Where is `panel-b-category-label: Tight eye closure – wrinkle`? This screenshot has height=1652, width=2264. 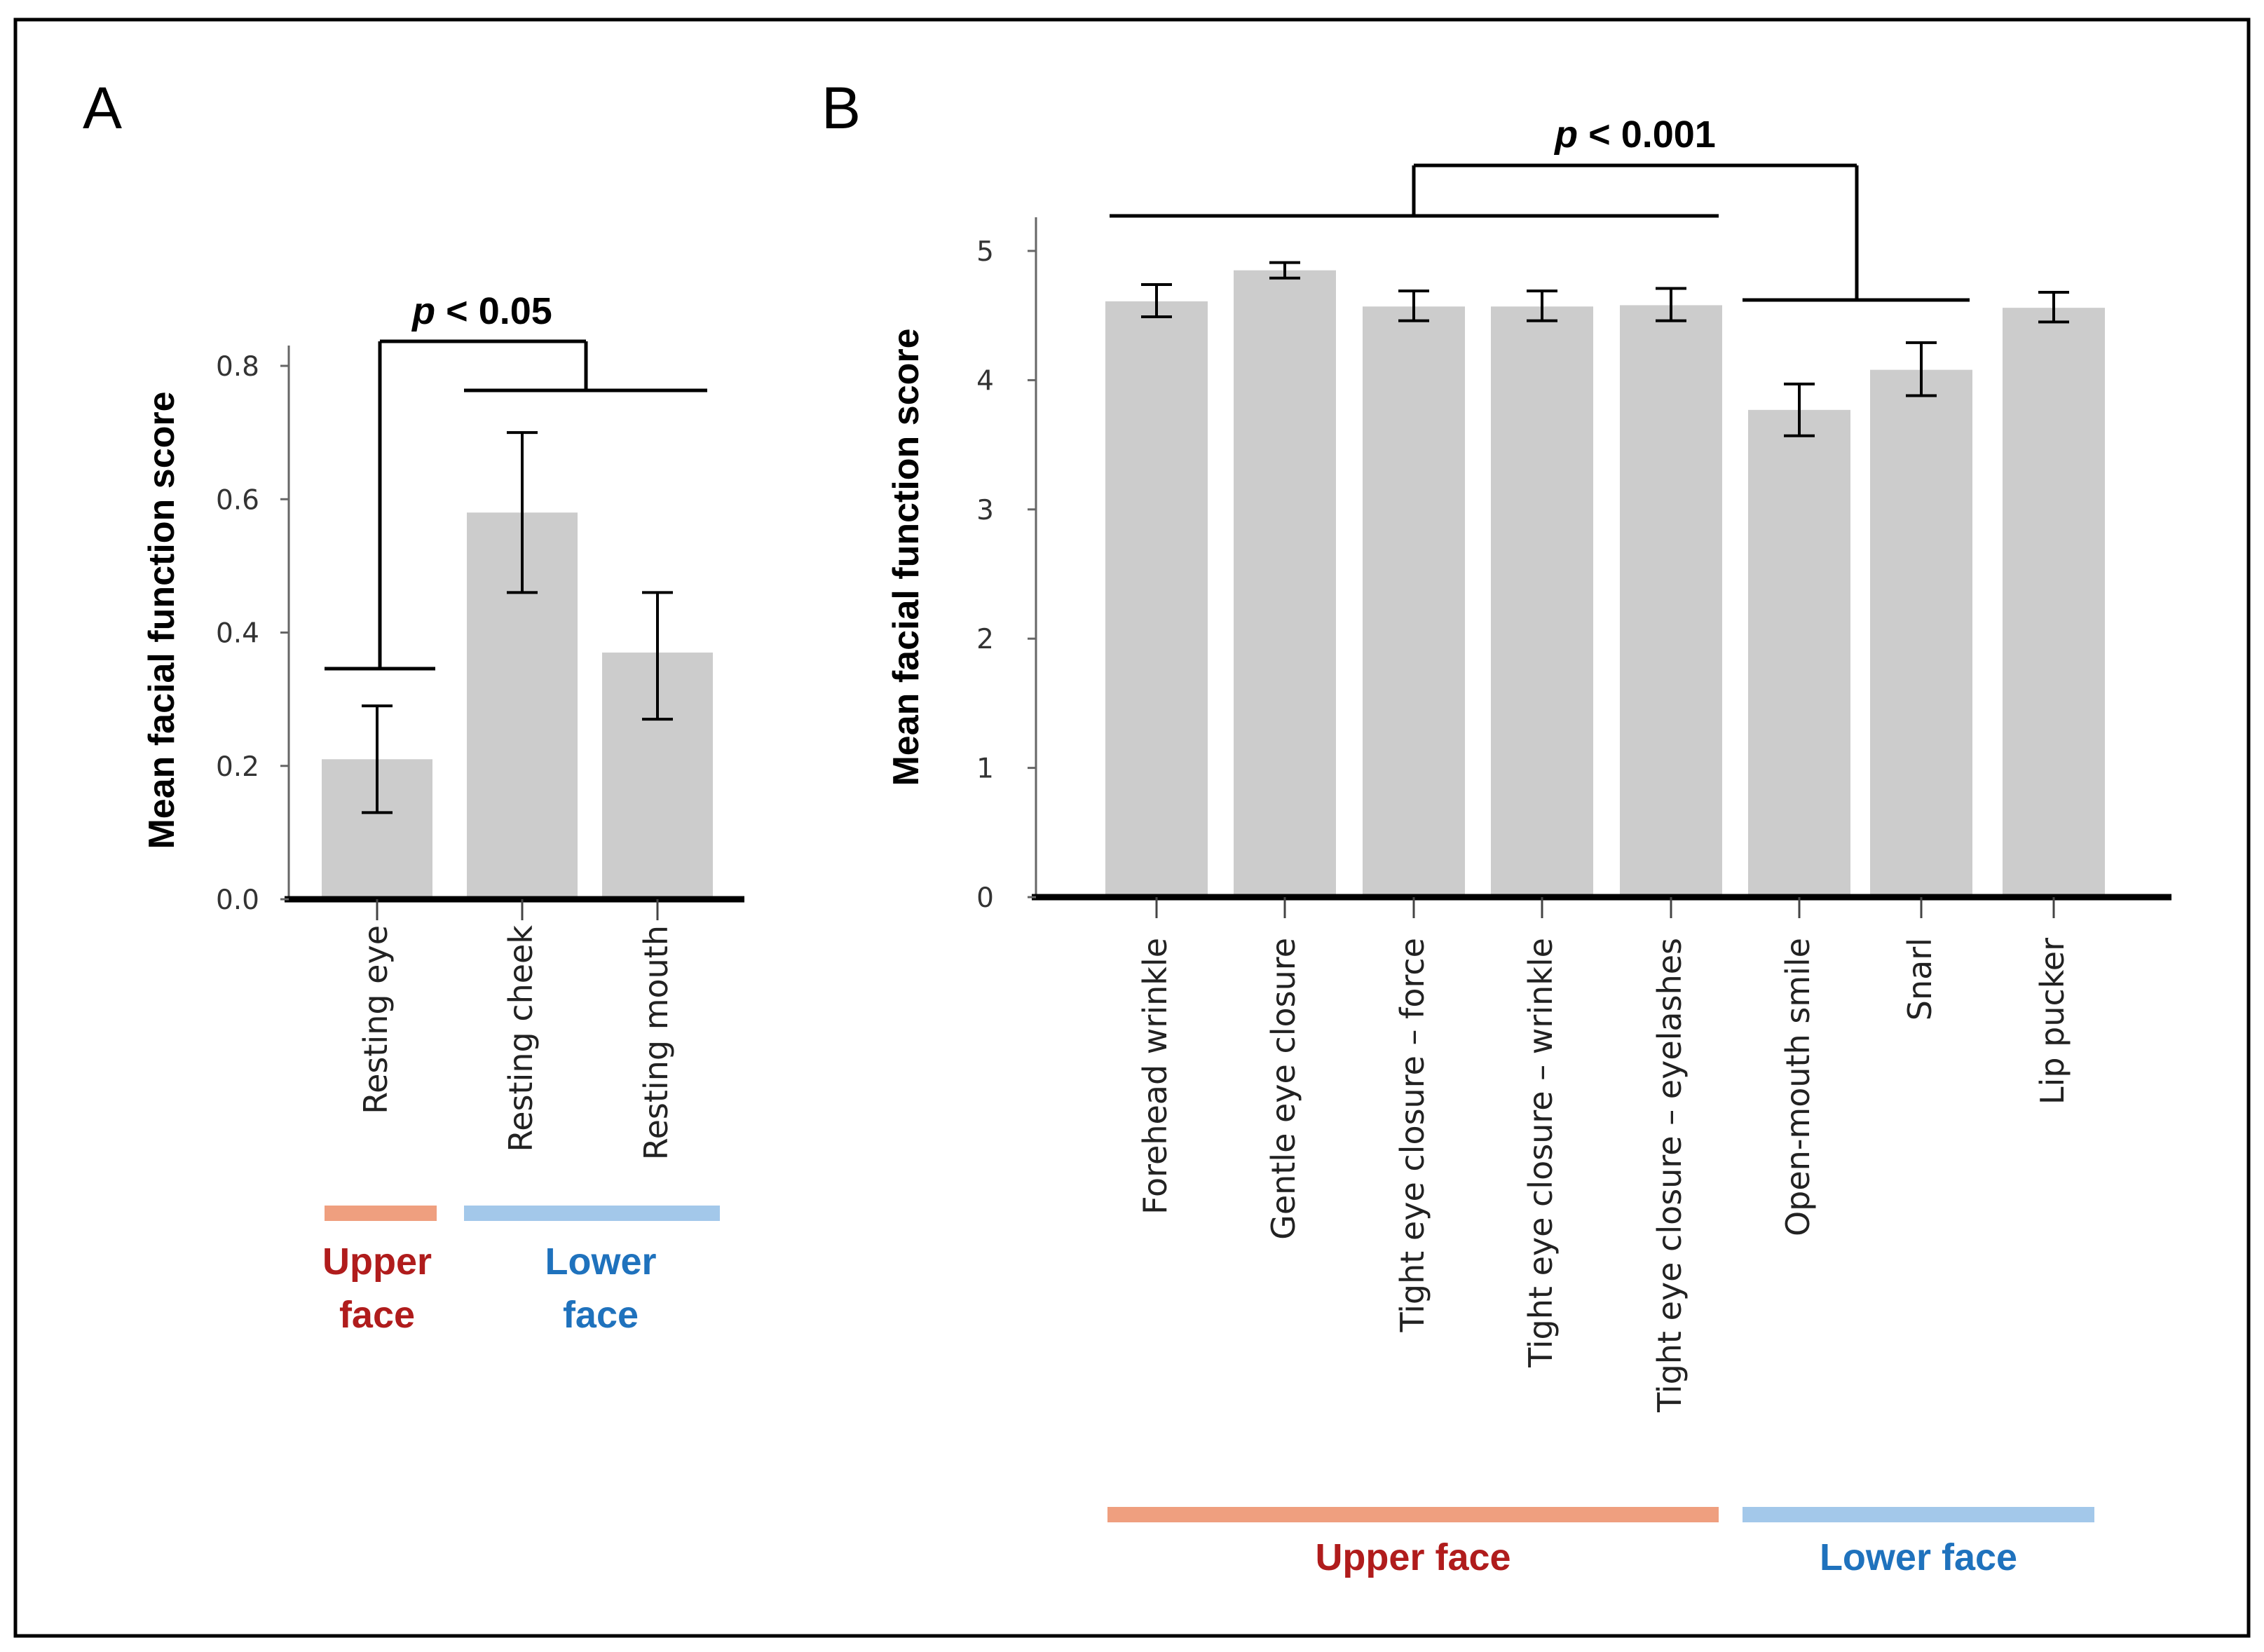 panel-b-category-label: Tight eye closure – wrinkle is located at coordinates (1541, 1153).